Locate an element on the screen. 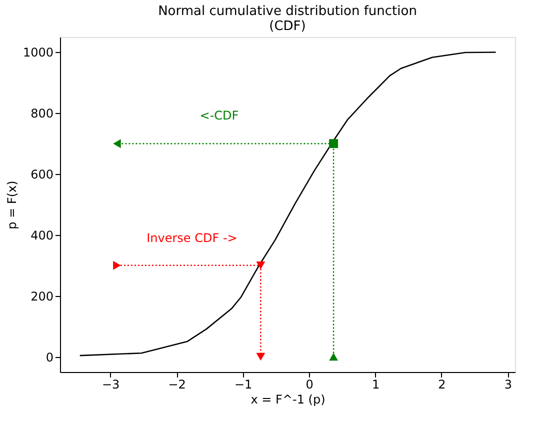  y-tick-label: 600 is located at coordinates (42, 175).